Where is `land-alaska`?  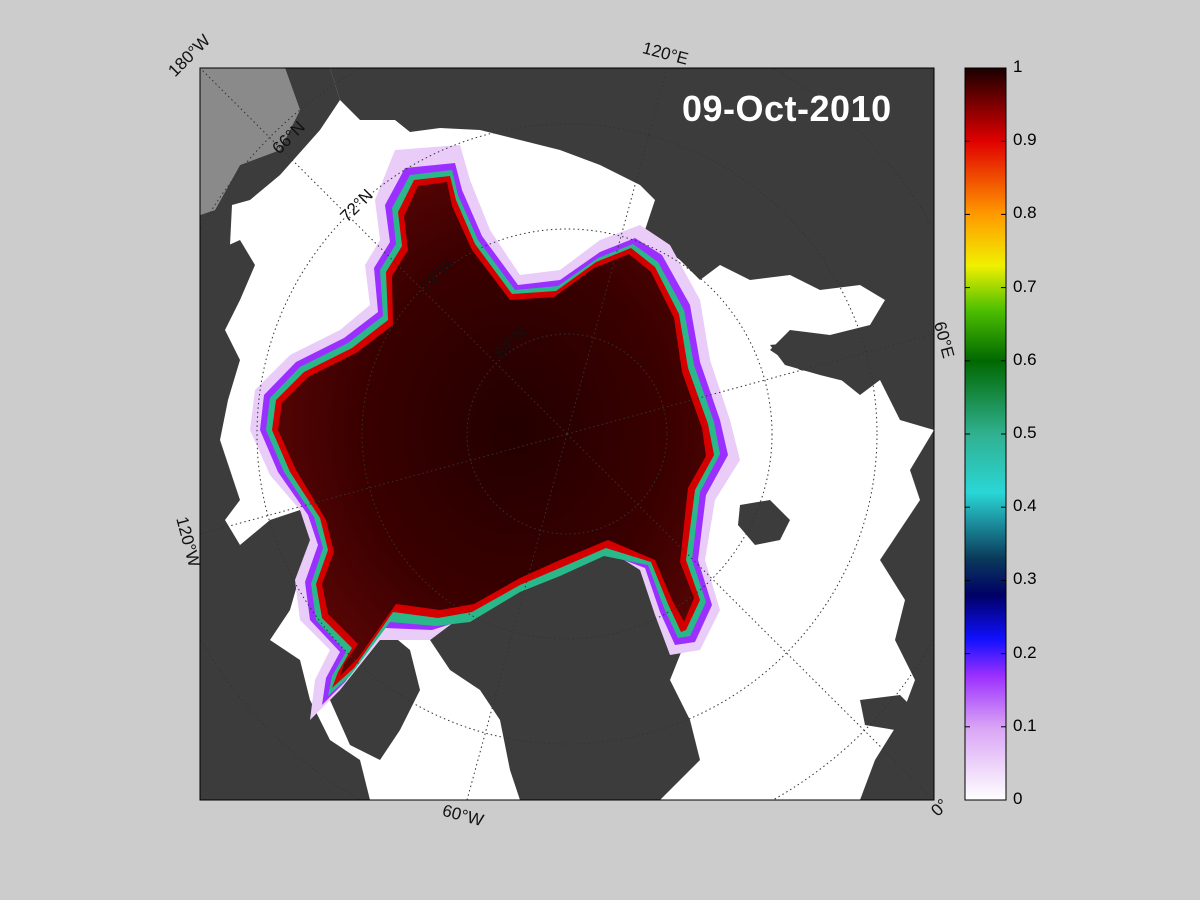
land-alaska is located at coordinates (270, 163).